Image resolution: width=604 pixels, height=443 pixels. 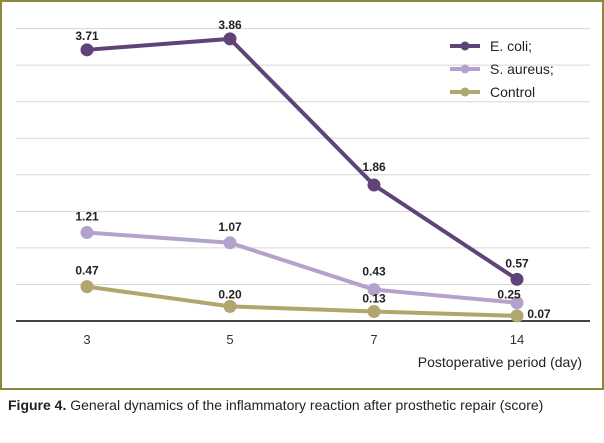 What do you see at coordinates (517, 263) in the screenshot?
I see `data-label: 0.57` at bounding box center [517, 263].